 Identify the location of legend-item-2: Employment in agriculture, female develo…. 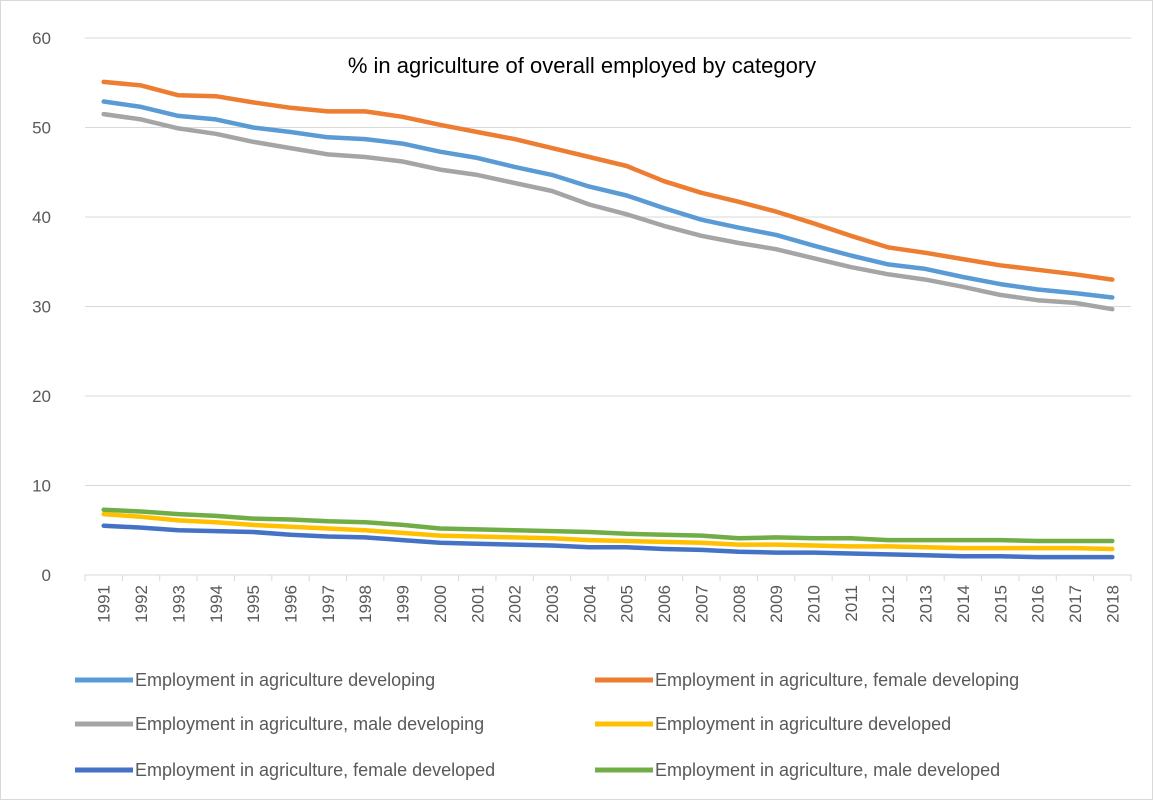
(807, 680).